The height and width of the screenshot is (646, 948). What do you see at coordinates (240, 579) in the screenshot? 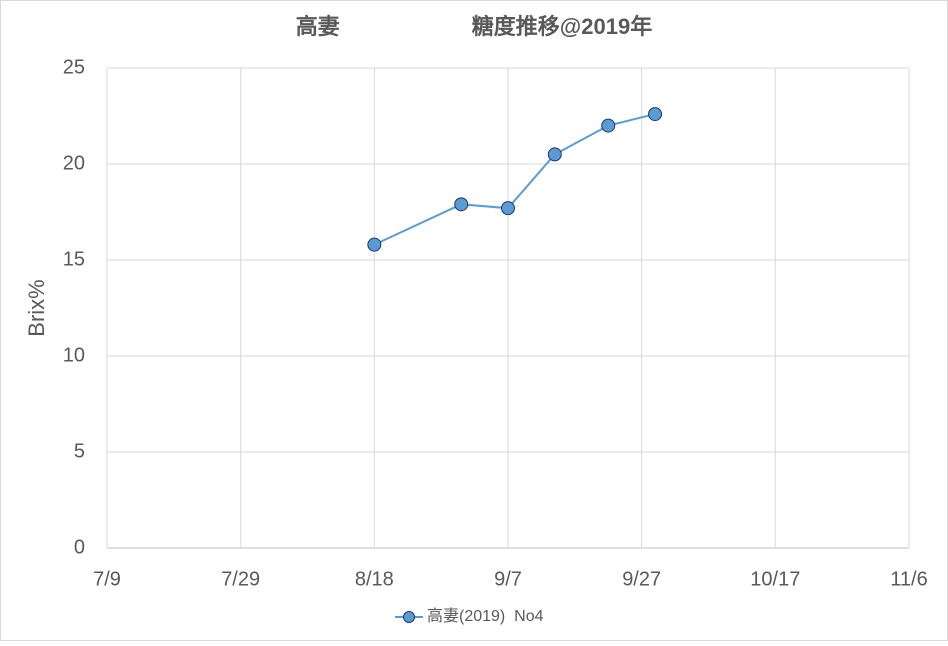
I see `x-tick-label: 7/29` at bounding box center [240, 579].